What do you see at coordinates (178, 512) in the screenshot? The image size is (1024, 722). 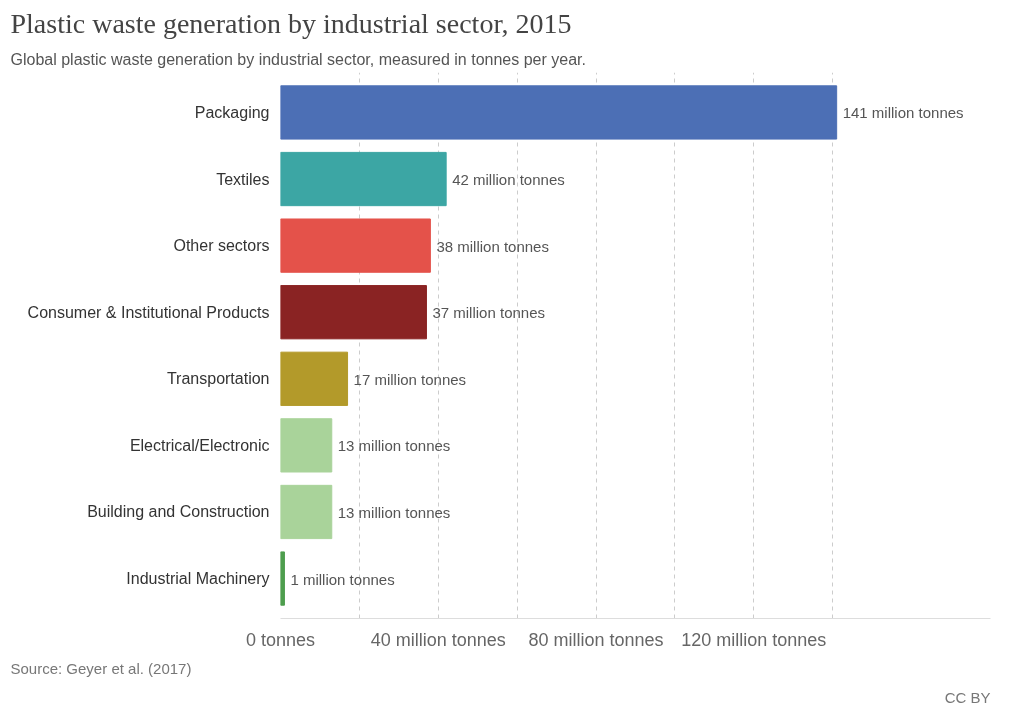 I see `y-tick-label: Building and Construction` at bounding box center [178, 512].